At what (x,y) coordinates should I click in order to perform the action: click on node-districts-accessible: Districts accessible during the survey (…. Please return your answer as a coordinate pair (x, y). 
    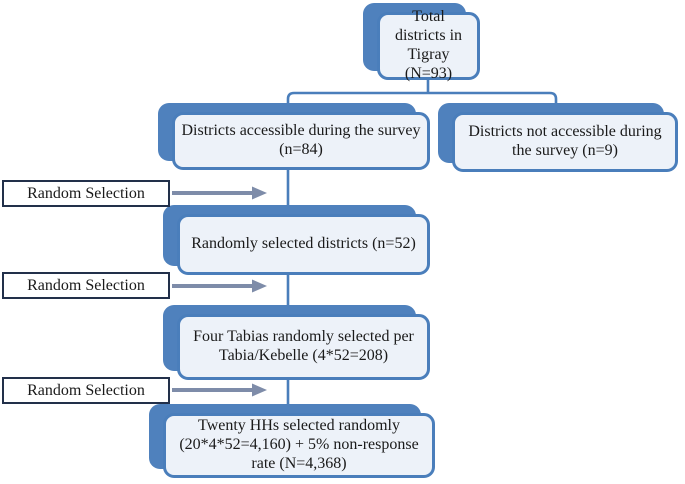
    Looking at the image, I should click on (294, 136).